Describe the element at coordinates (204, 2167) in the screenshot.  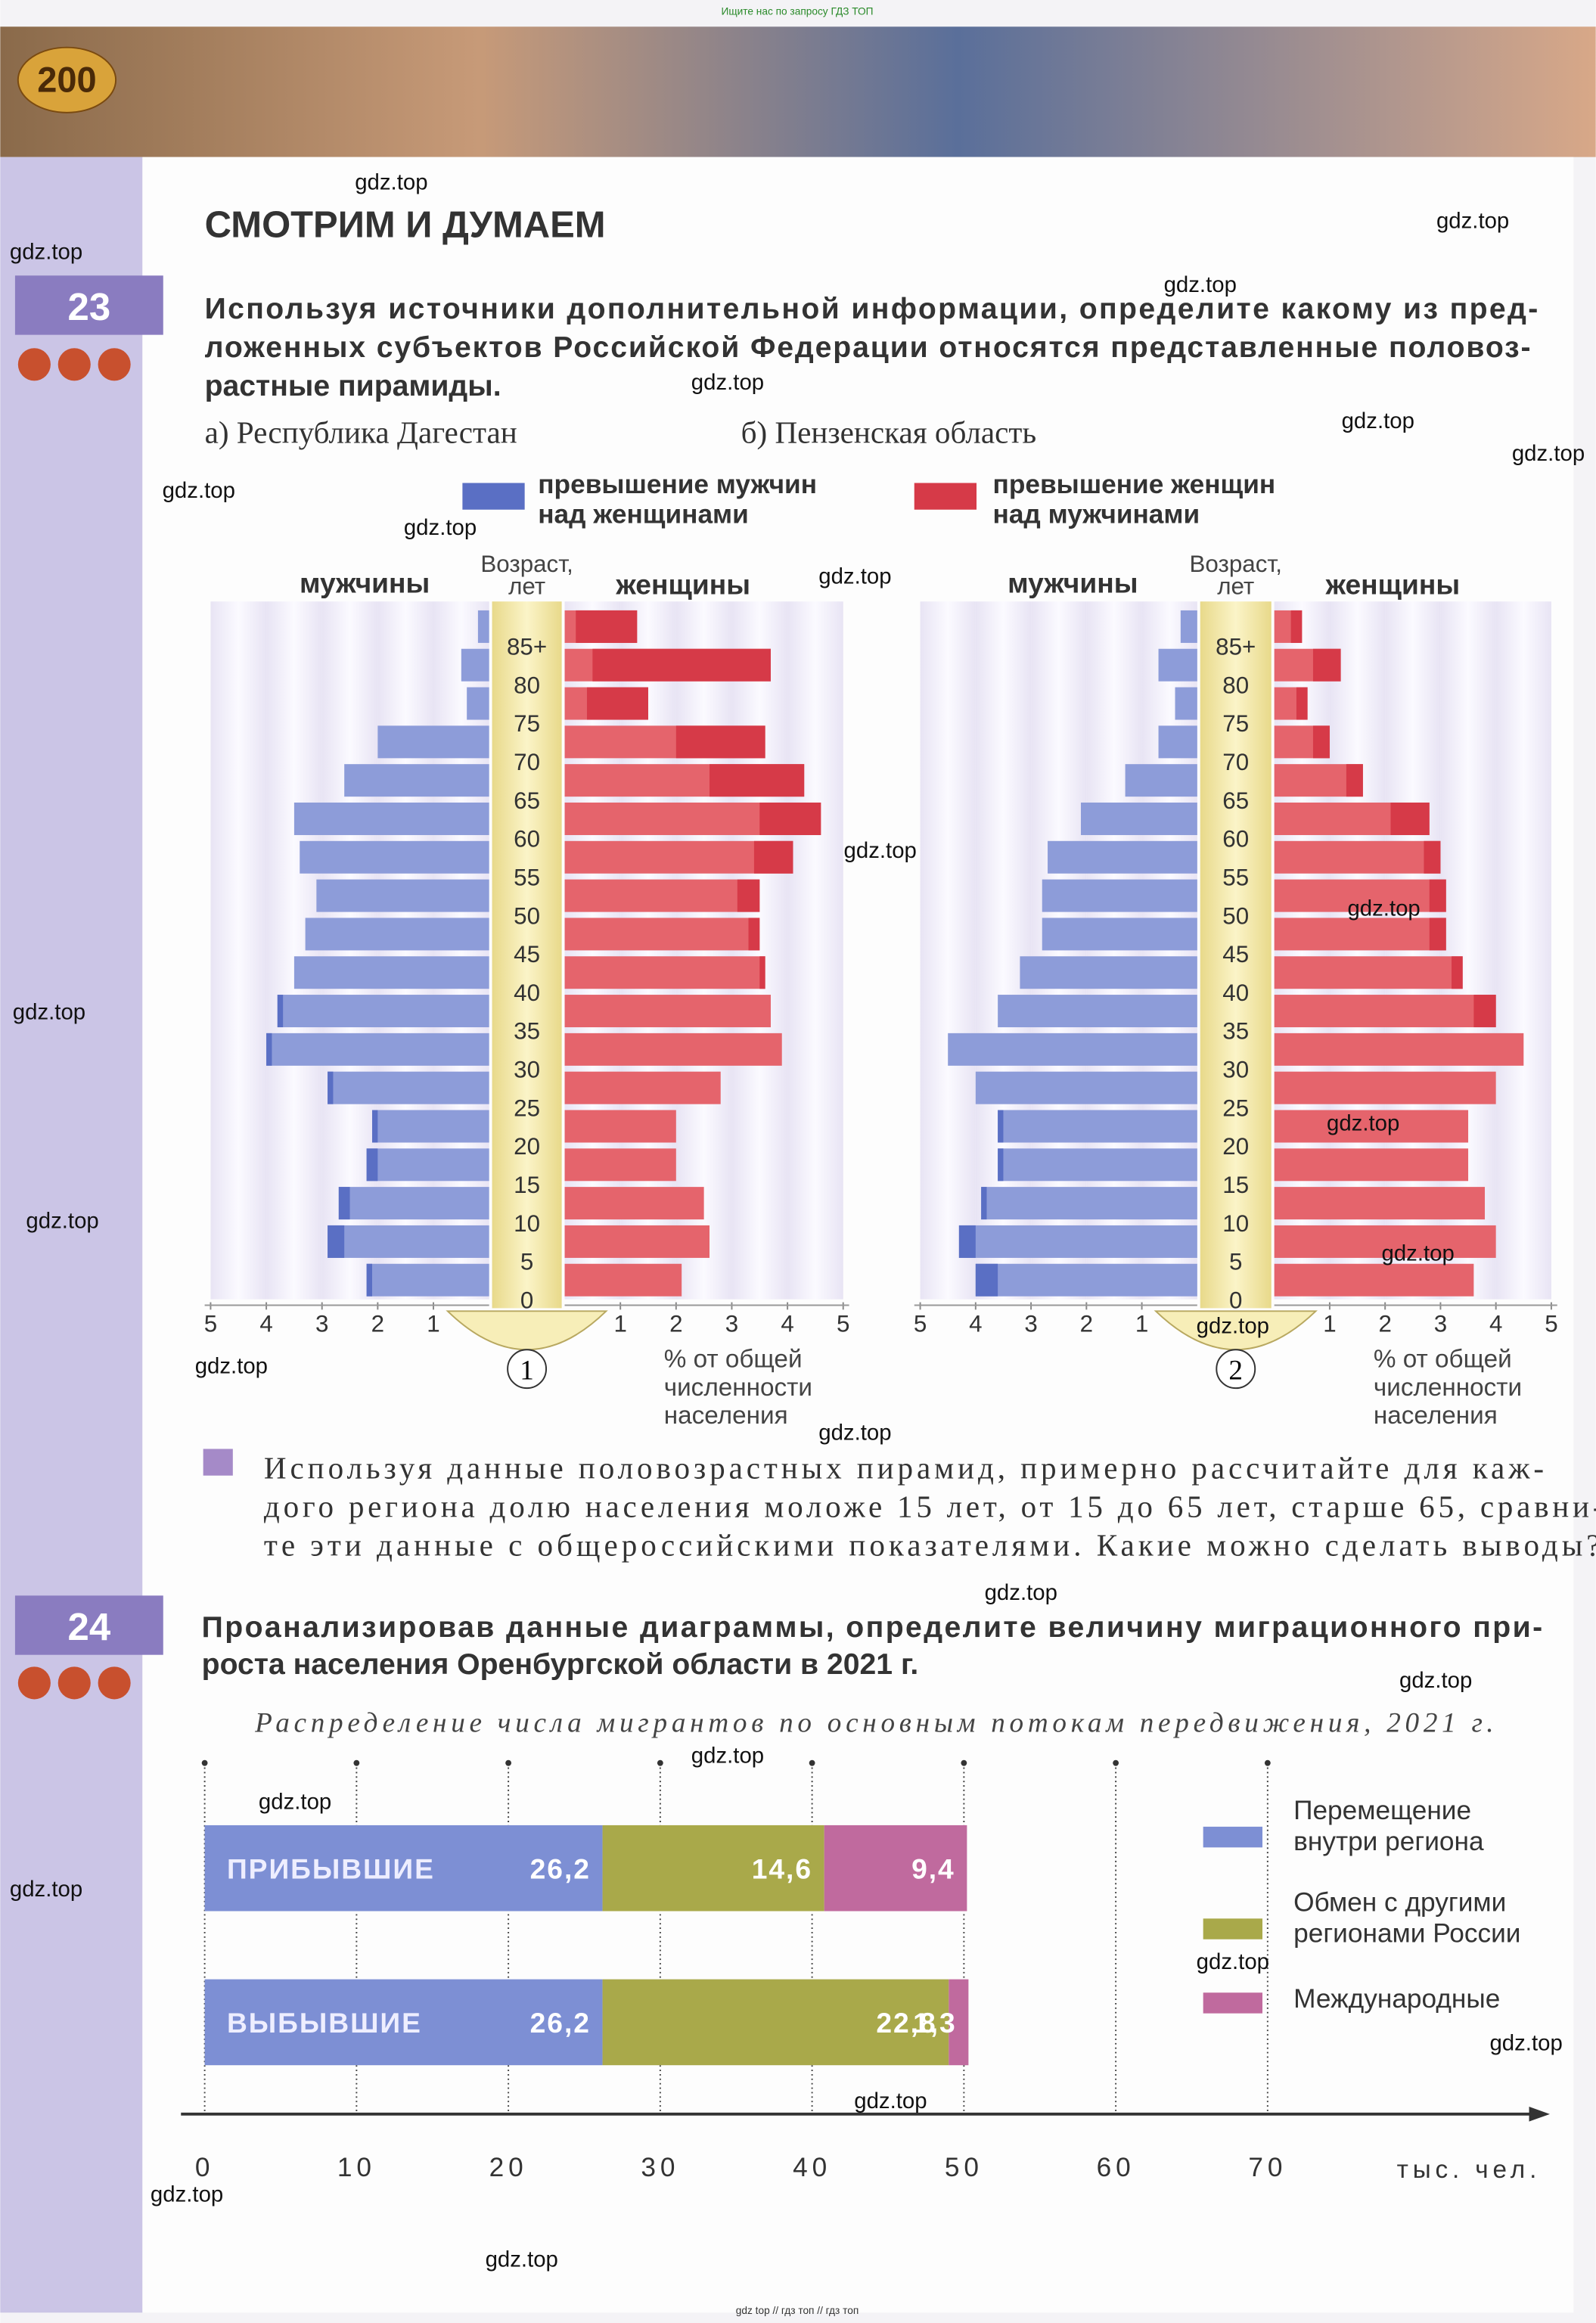
I see `x-tick-label: 0` at that location.